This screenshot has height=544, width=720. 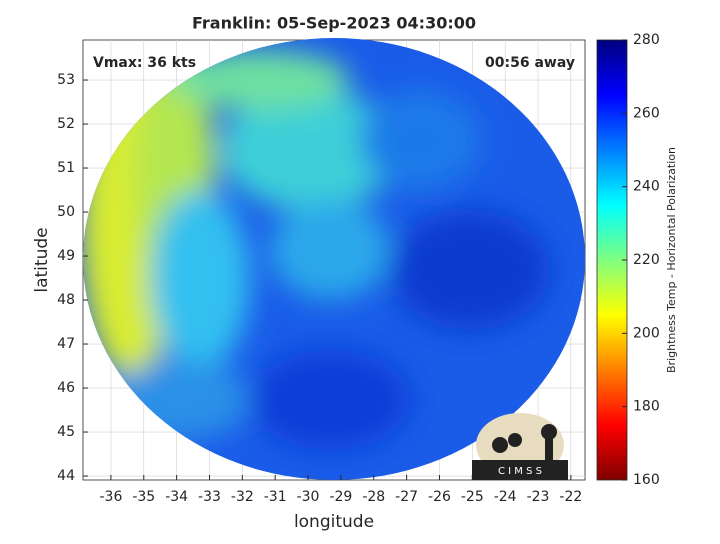 What do you see at coordinates (570, 497) in the screenshot?
I see `x-tick-label: -22` at bounding box center [570, 497].